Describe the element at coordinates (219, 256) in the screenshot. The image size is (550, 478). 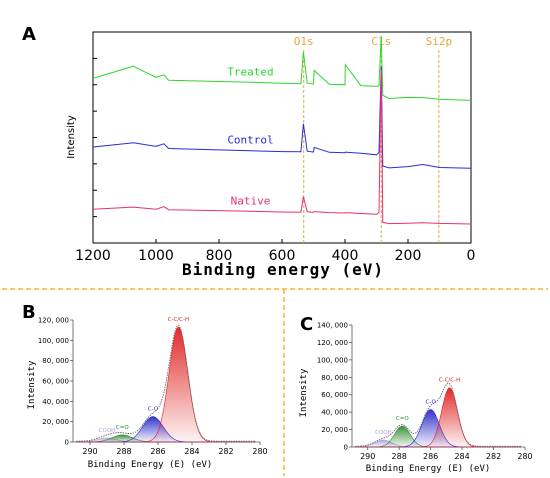
I see `panel-a-x-tick-label: 800` at that location.